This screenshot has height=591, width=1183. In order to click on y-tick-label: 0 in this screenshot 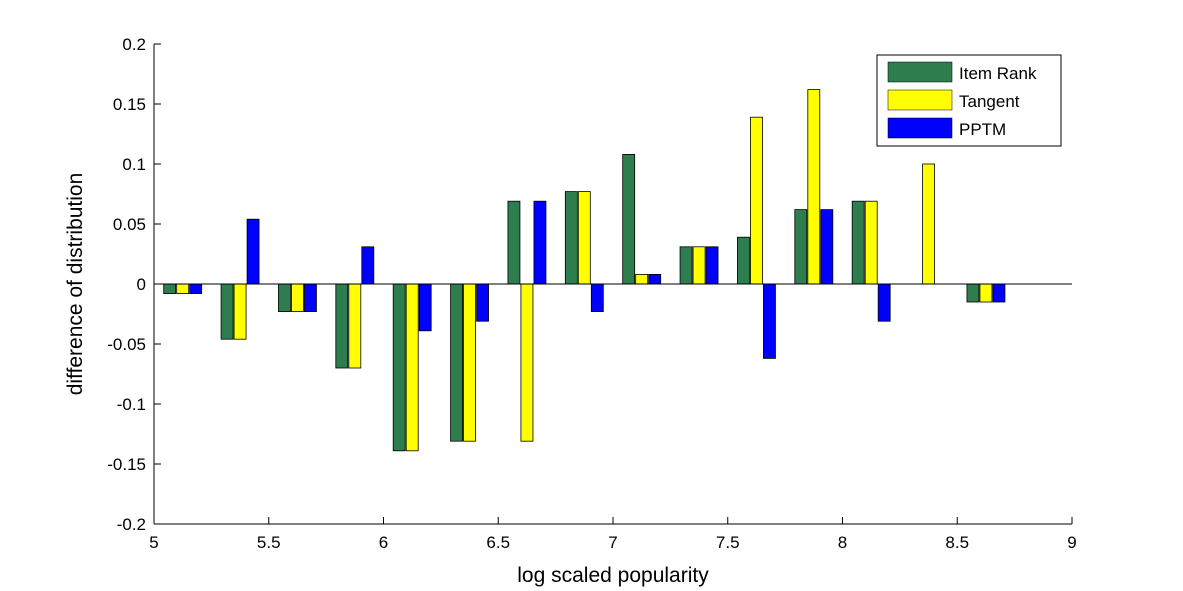, I will do `click(141, 284)`.